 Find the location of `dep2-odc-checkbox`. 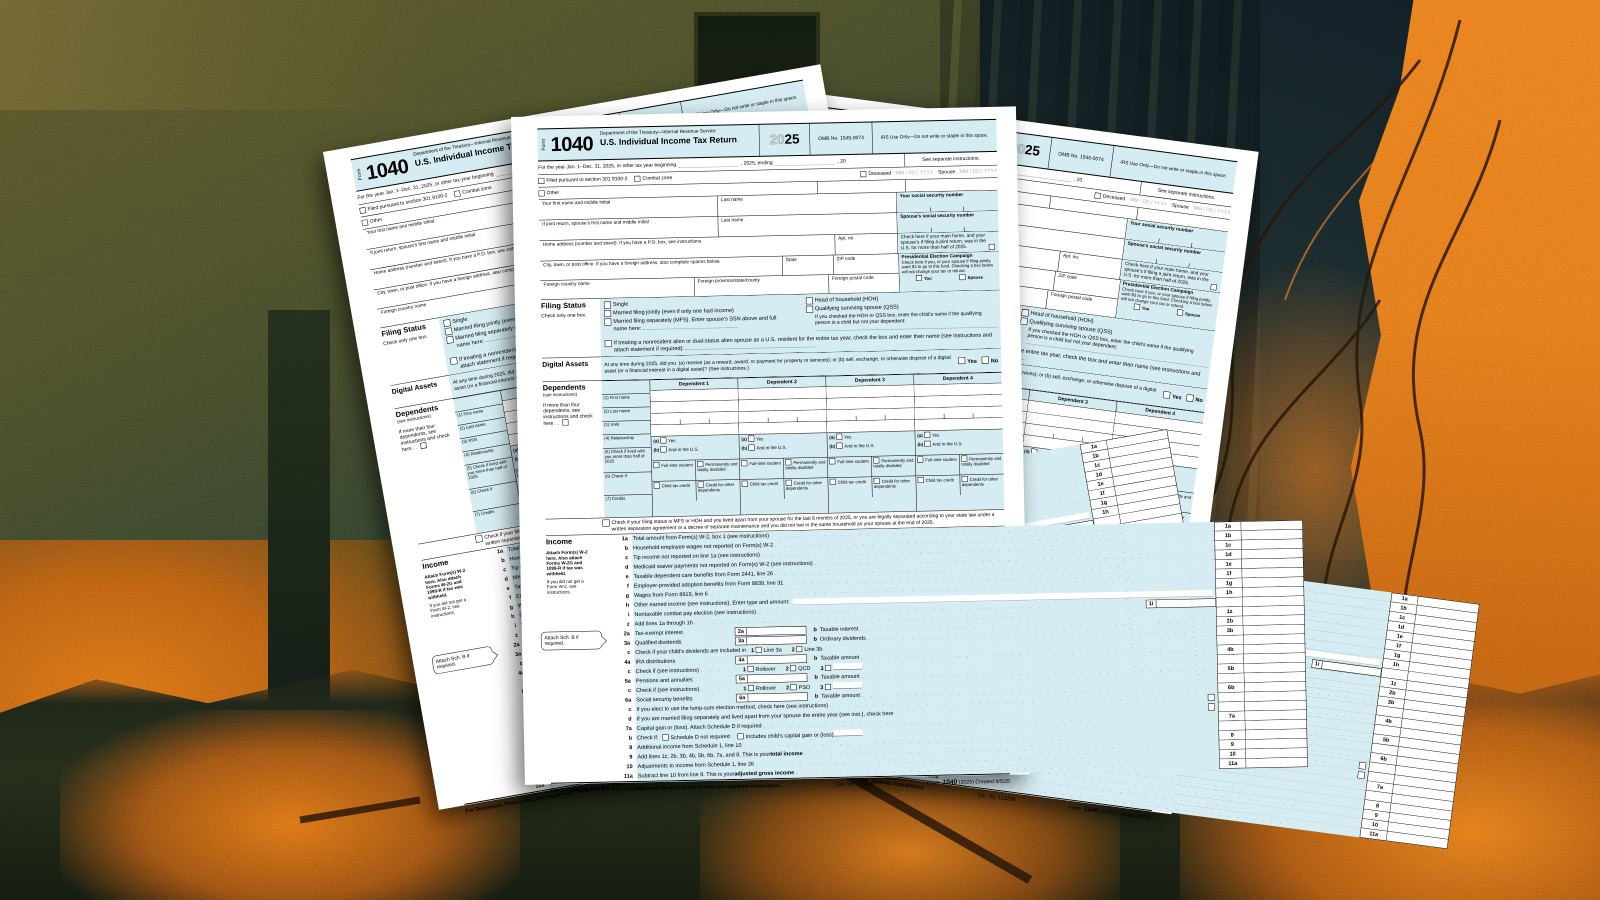

dep2-odc-checkbox is located at coordinates (788, 482).